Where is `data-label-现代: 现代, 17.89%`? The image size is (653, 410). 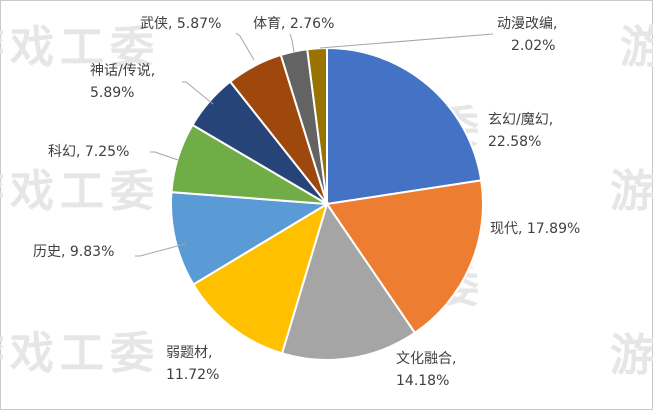
data-label-现代: 现代, 17.89% is located at coordinates (535, 229).